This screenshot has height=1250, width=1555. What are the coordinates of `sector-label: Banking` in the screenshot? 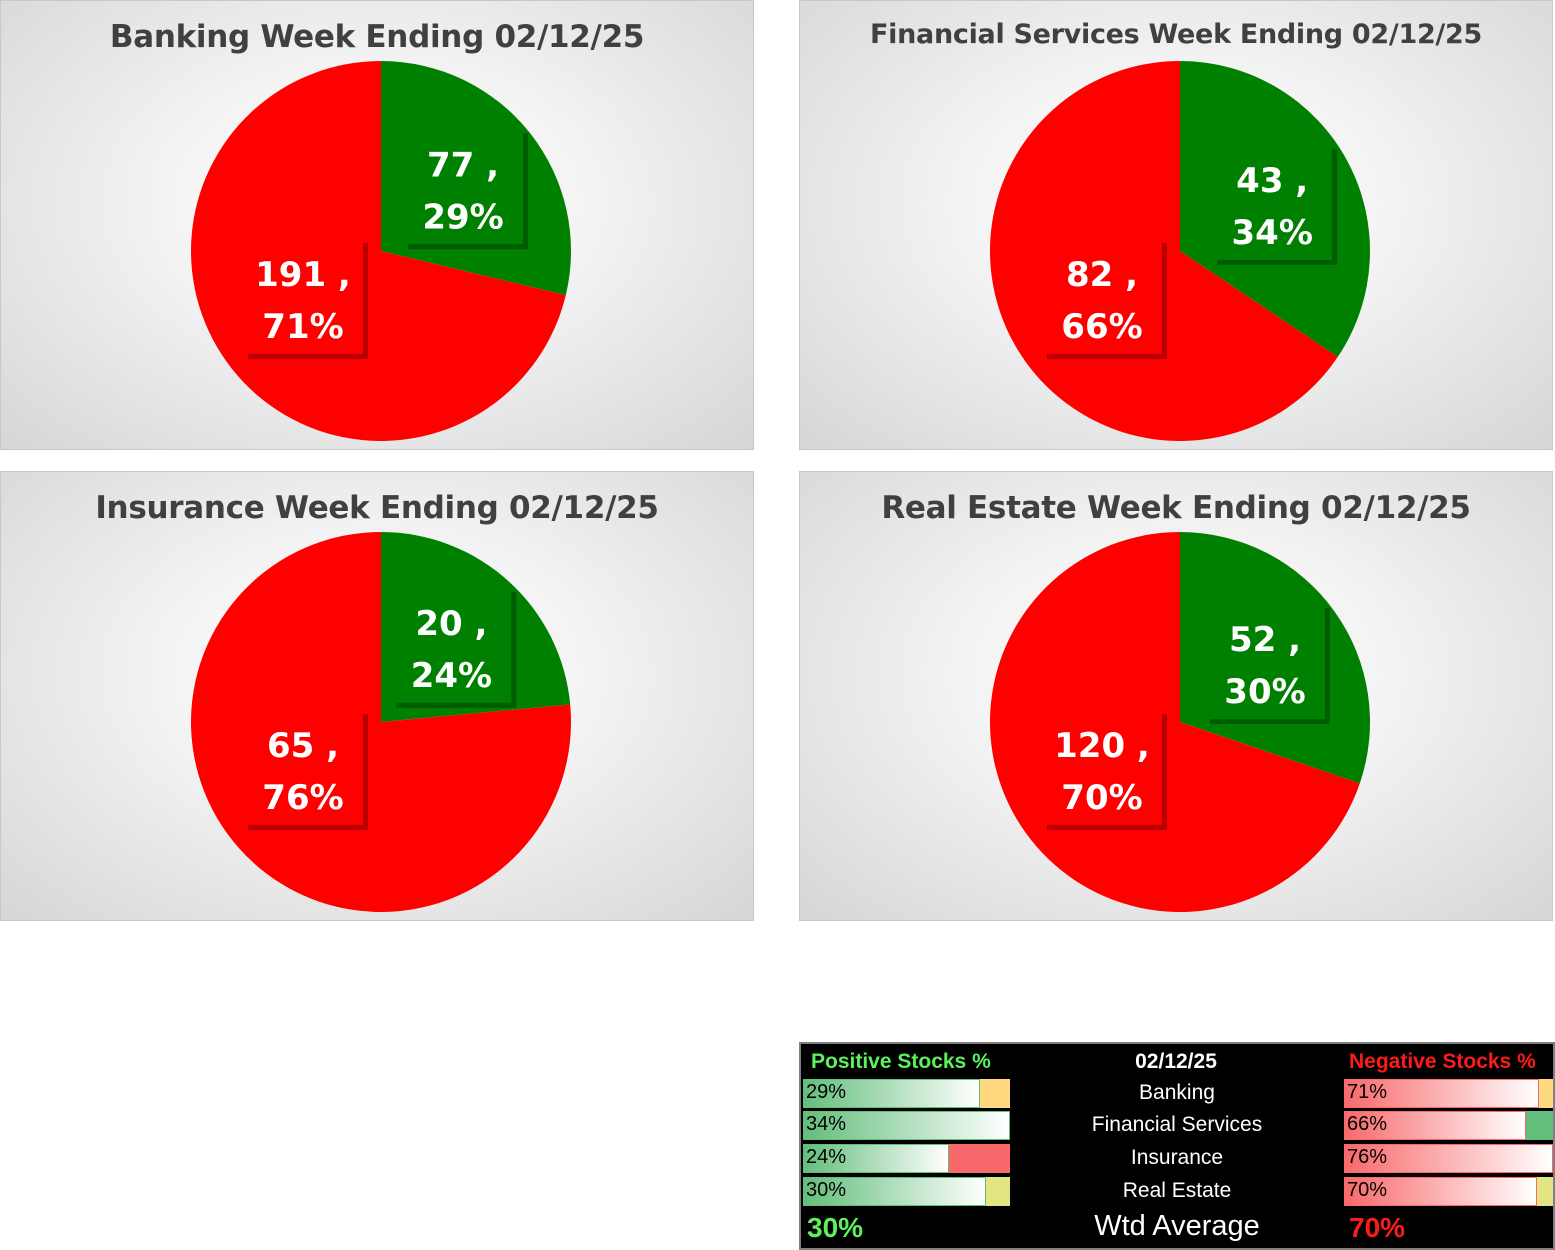 It's located at (1177, 1092).